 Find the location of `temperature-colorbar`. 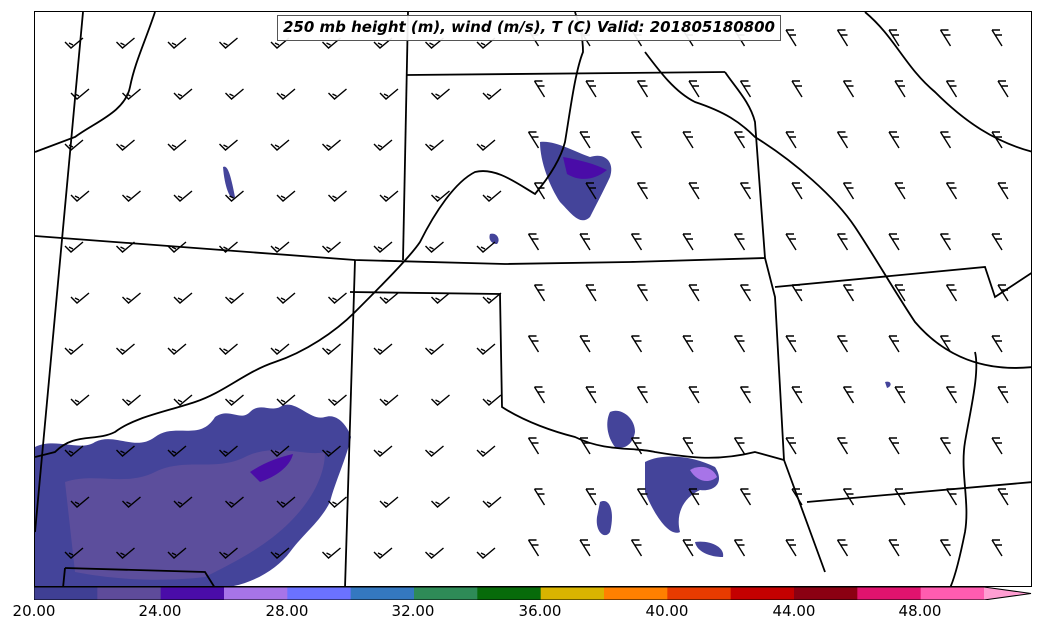

temperature-colorbar is located at coordinates (533, 593).